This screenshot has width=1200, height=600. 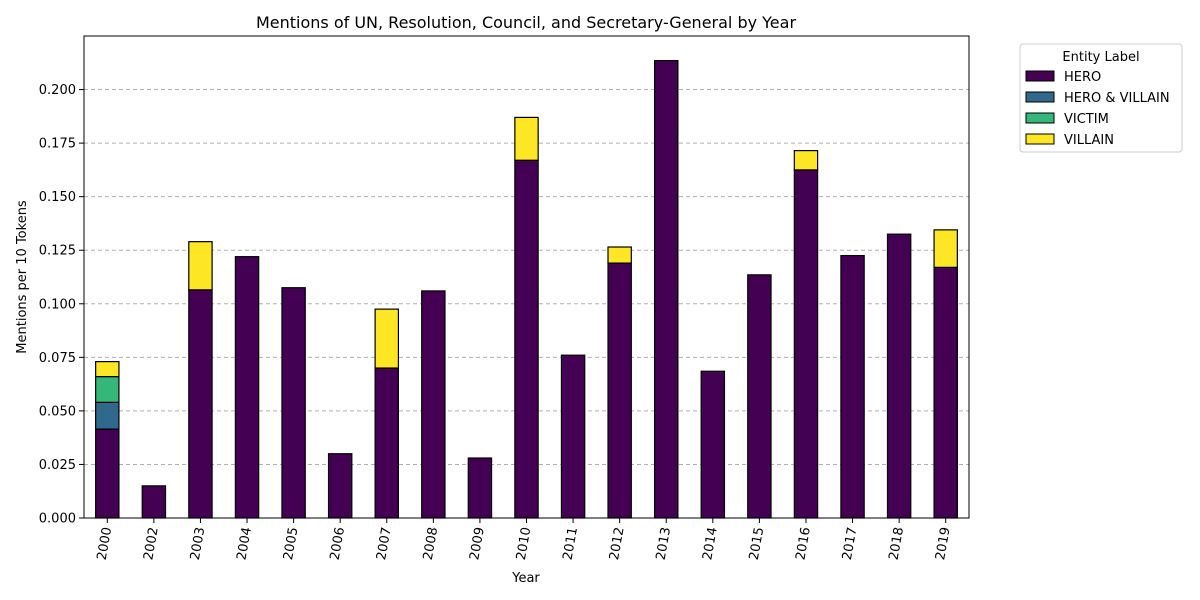 What do you see at coordinates (57, 304) in the screenshot?
I see `y-tick-label: 0.100` at bounding box center [57, 304].